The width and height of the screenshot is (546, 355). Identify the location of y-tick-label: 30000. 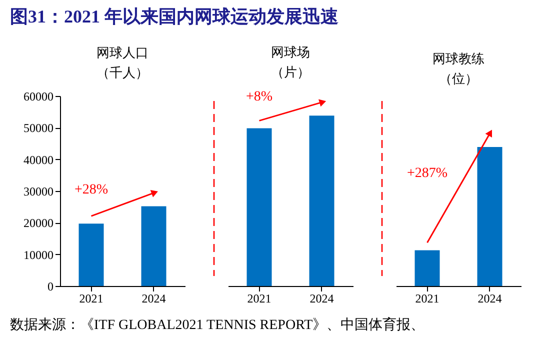
(39, 191).